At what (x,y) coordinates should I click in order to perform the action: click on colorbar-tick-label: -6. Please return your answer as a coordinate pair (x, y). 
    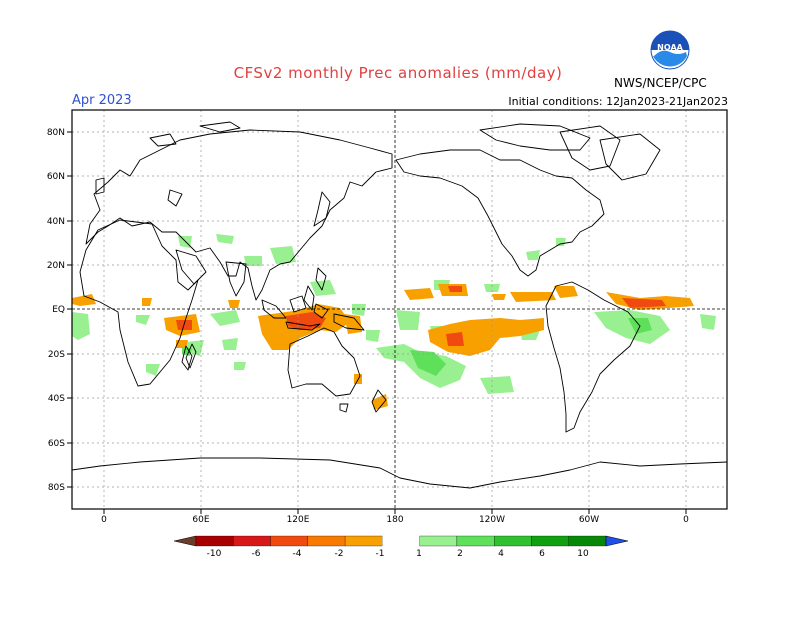
    Looking at the image, I should click on (256, 554).